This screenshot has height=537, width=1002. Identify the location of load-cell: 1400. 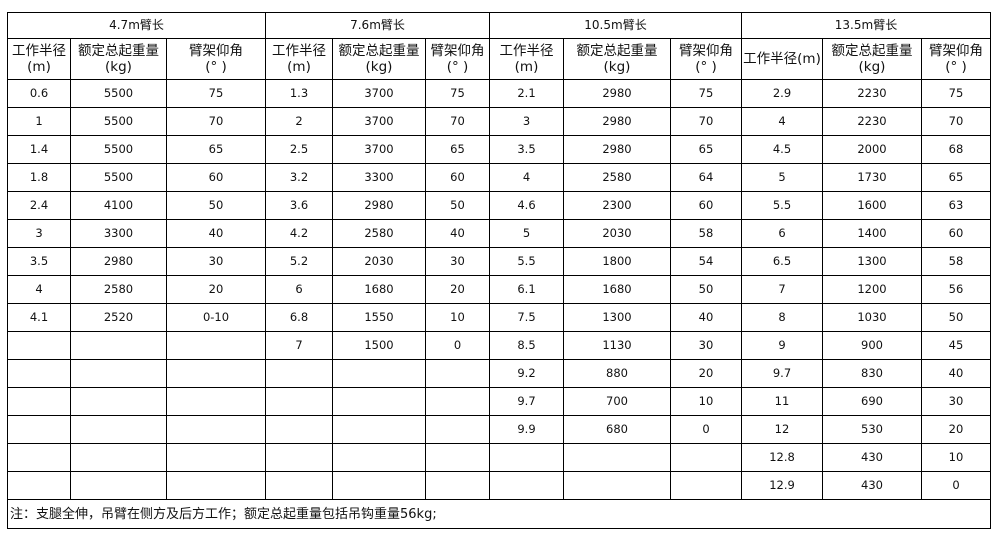
(872, 233).